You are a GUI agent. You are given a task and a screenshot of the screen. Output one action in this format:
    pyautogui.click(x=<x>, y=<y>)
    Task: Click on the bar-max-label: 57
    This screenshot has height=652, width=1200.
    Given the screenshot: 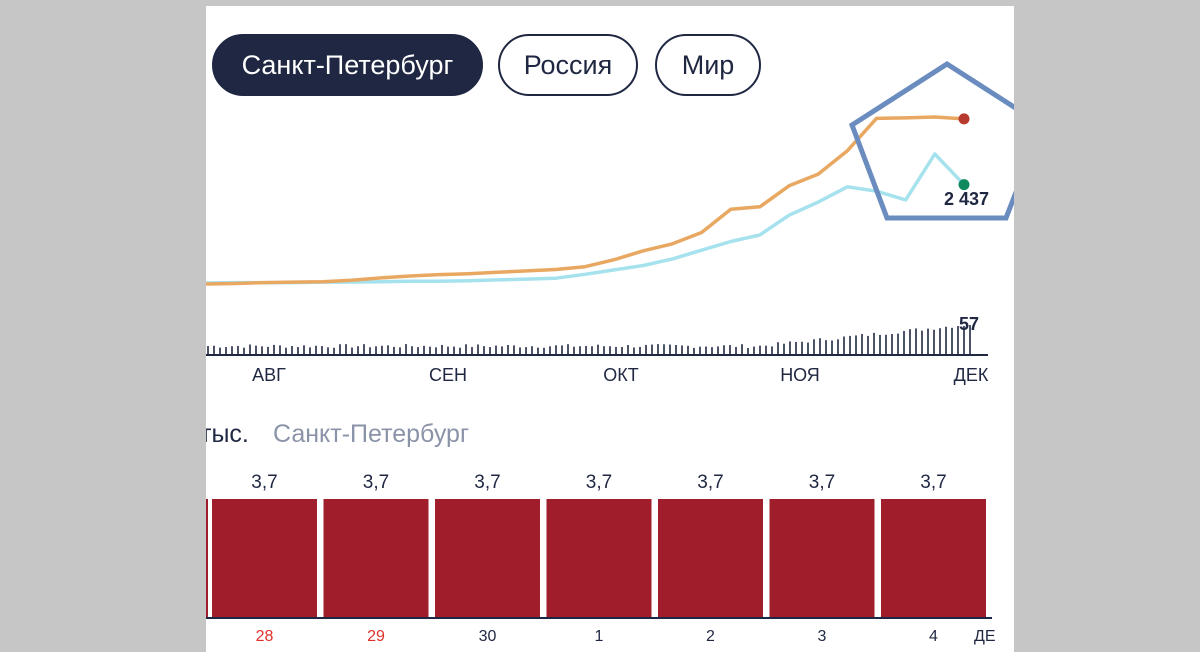 What is the action you would take?
    pyautogui.click(x=969, y=324)
    